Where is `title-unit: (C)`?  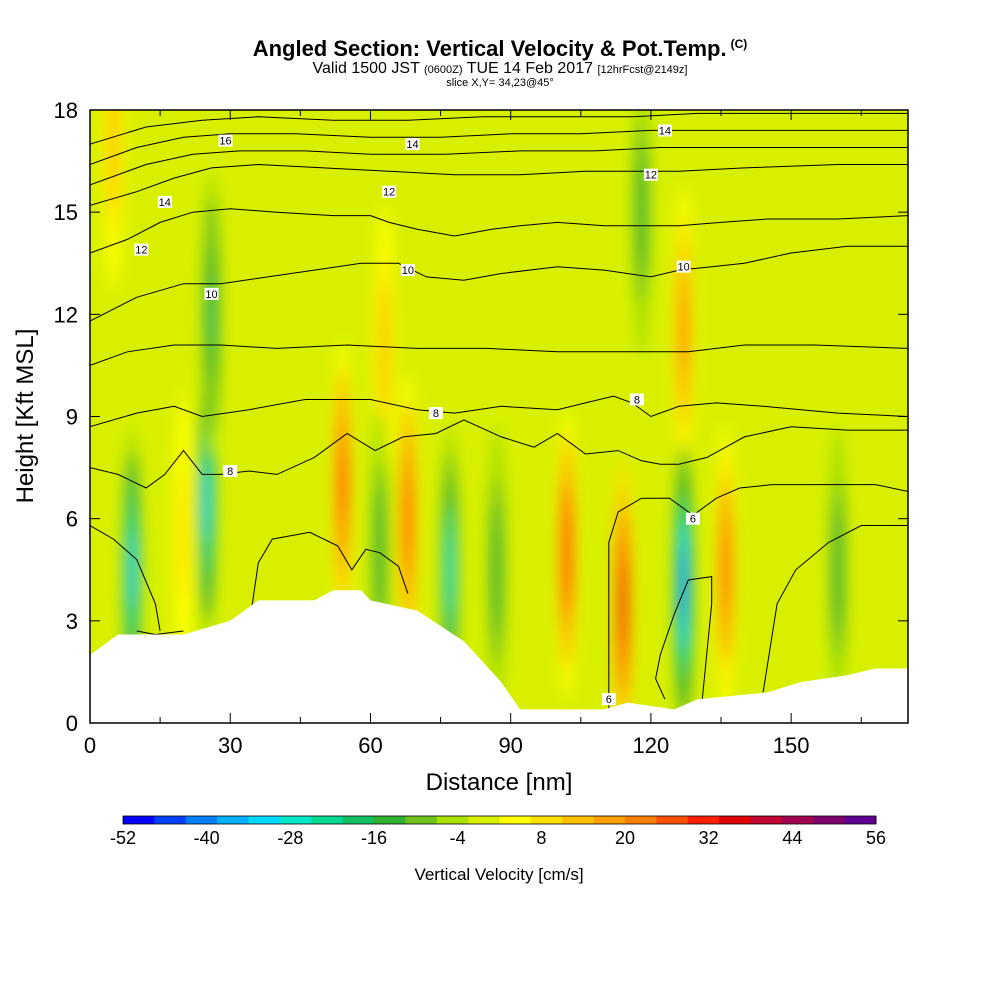
title-unit: (C) is located at coordinates (739, 43).